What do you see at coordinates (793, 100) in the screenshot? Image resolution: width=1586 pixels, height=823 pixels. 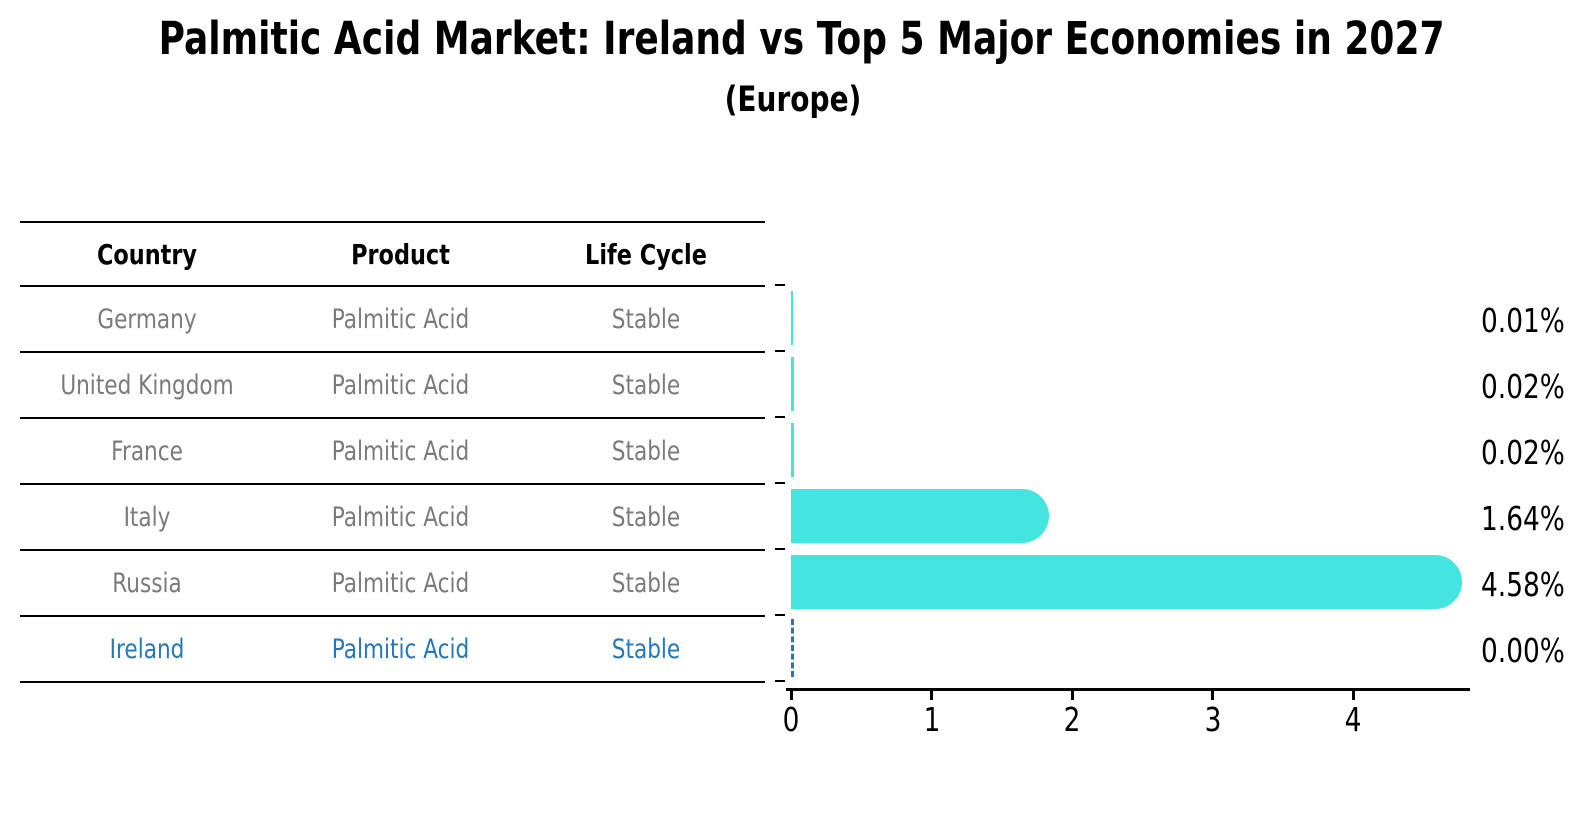 I see `chart-subtitle: (Europe)` at bounding box center [793, 100].